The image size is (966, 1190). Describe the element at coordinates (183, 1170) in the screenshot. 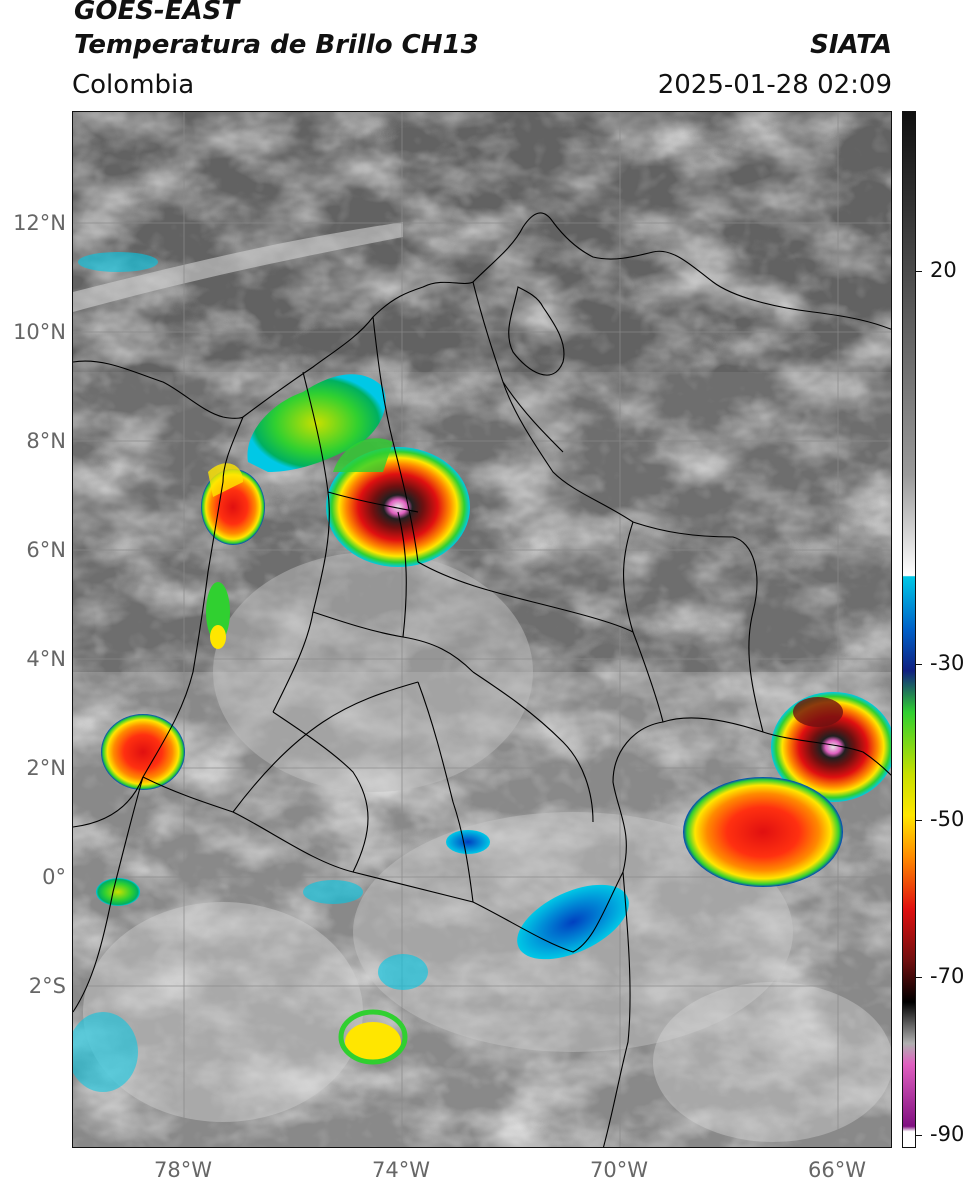

I see `lon-label: 78°W` at that location.